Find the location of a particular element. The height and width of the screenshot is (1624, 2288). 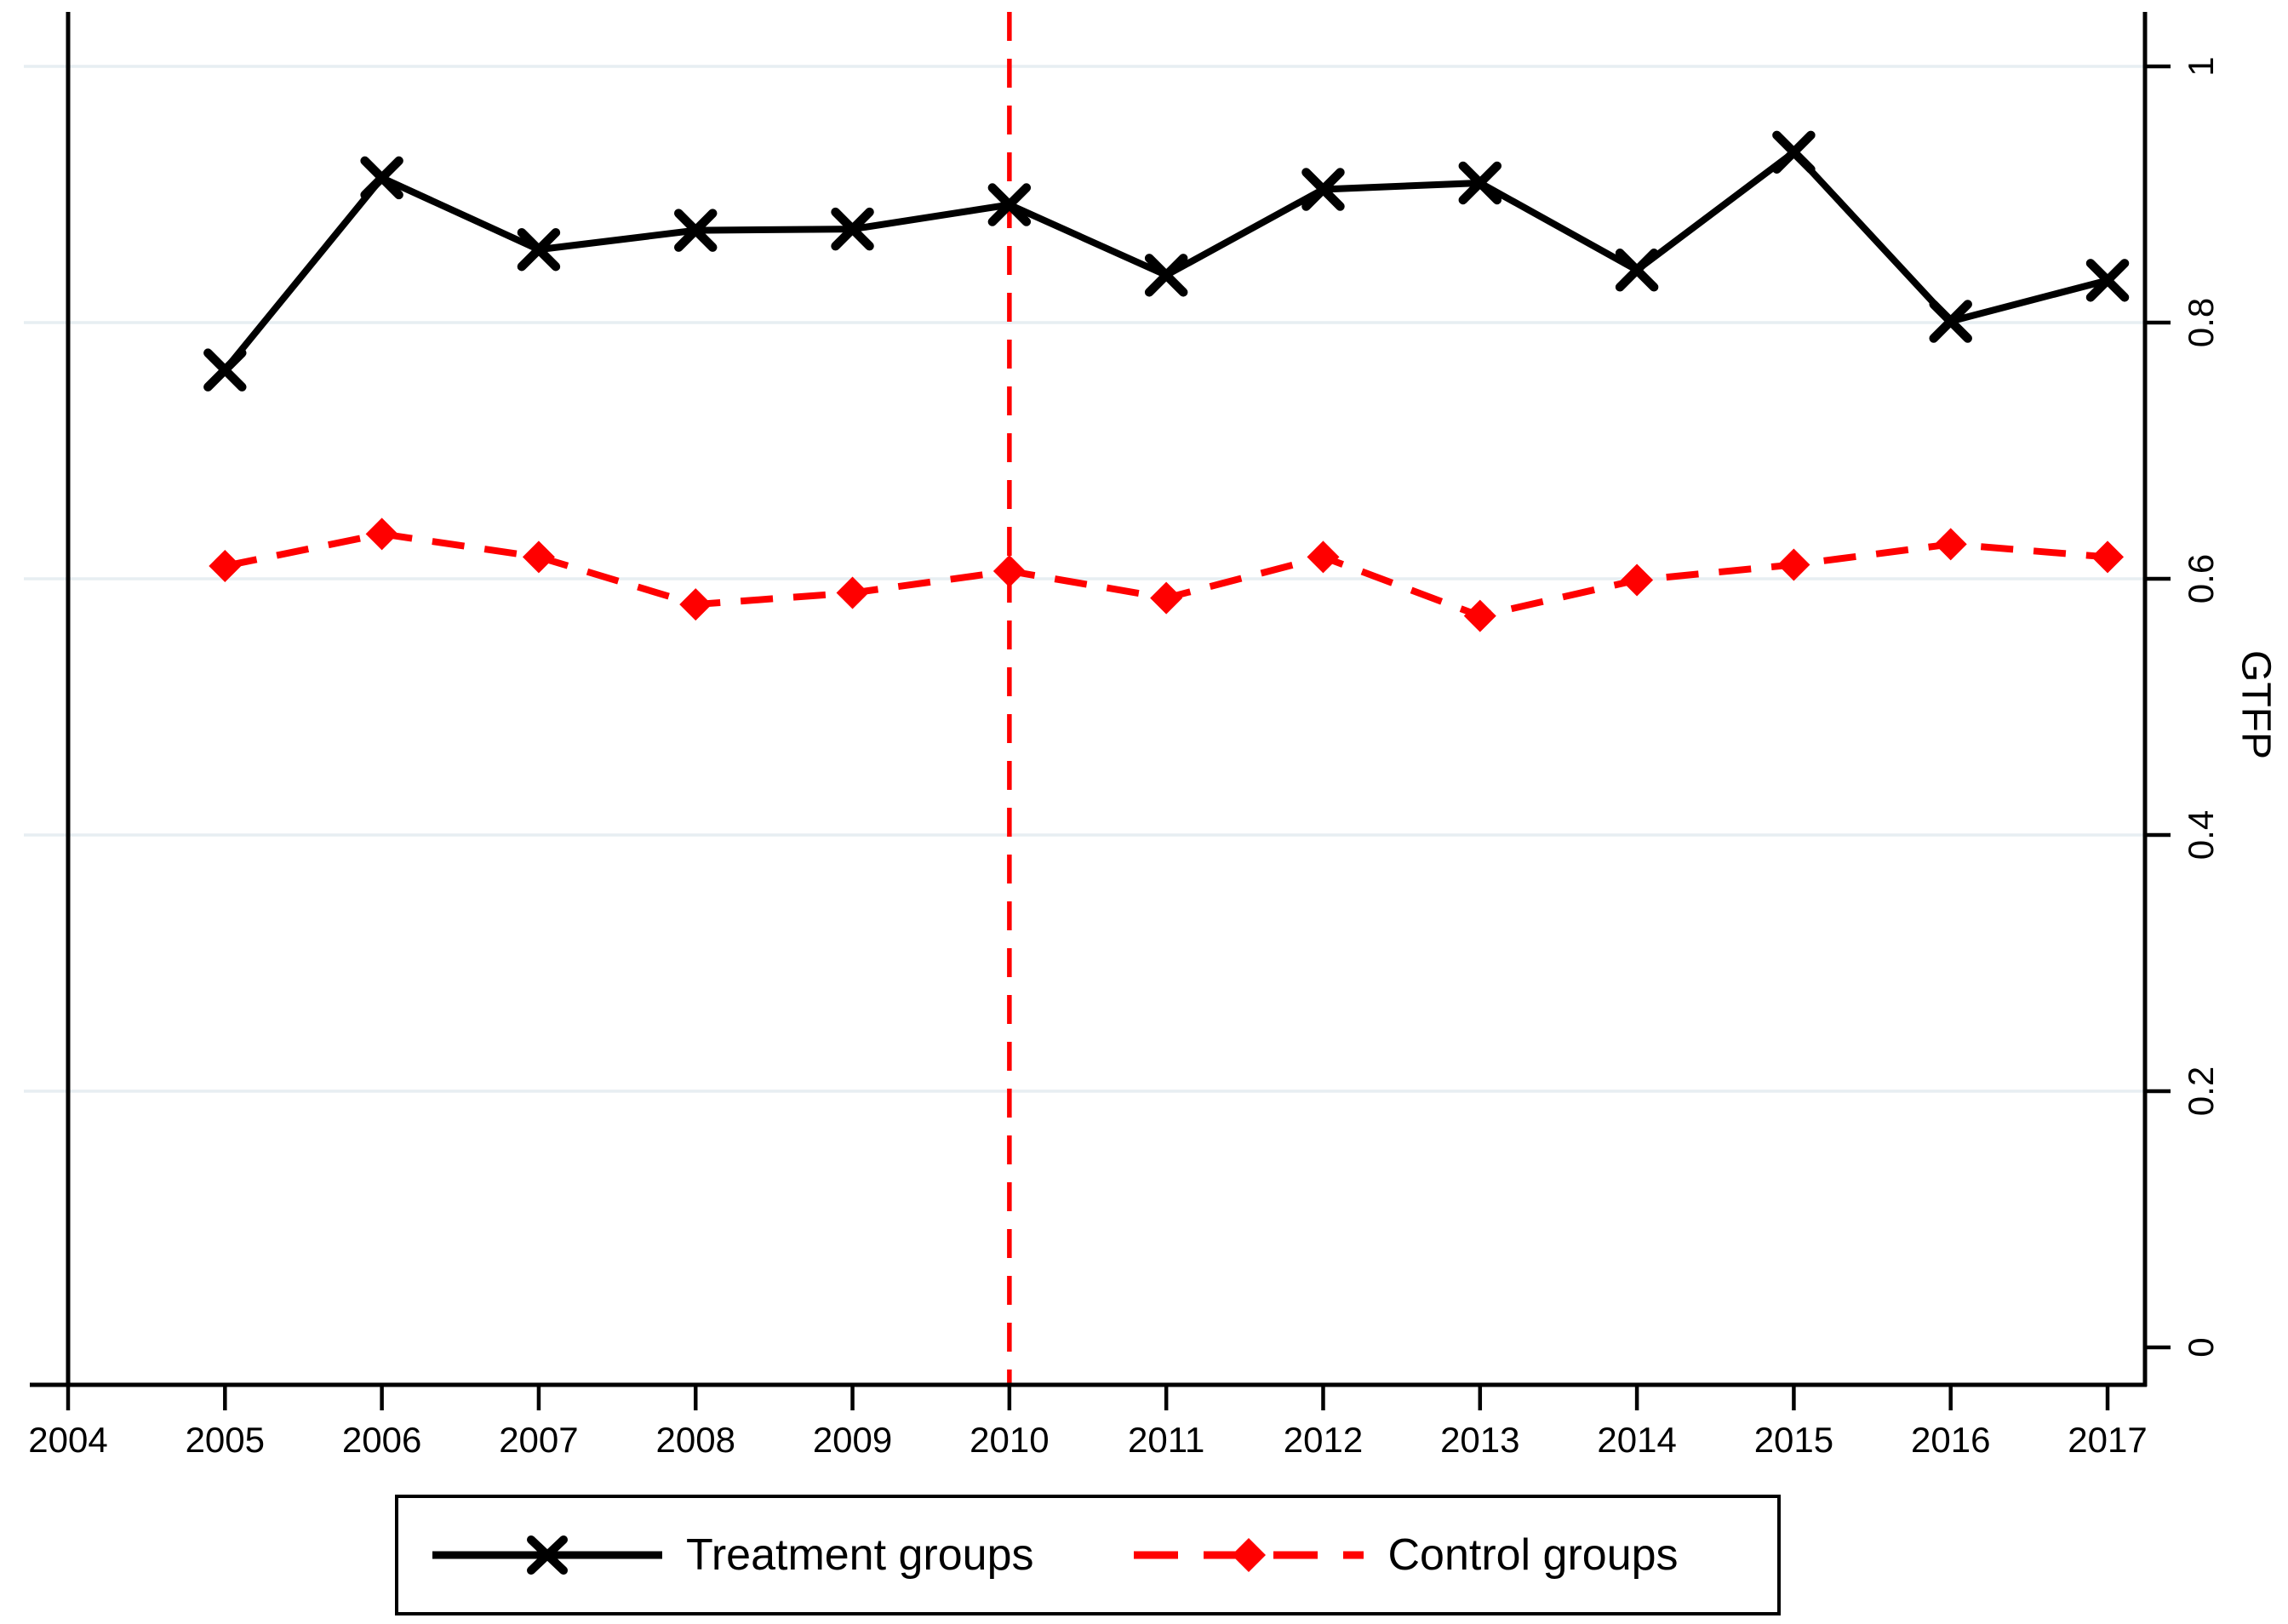

control-line-sample-icon is located at coordinates (1249, 1555).